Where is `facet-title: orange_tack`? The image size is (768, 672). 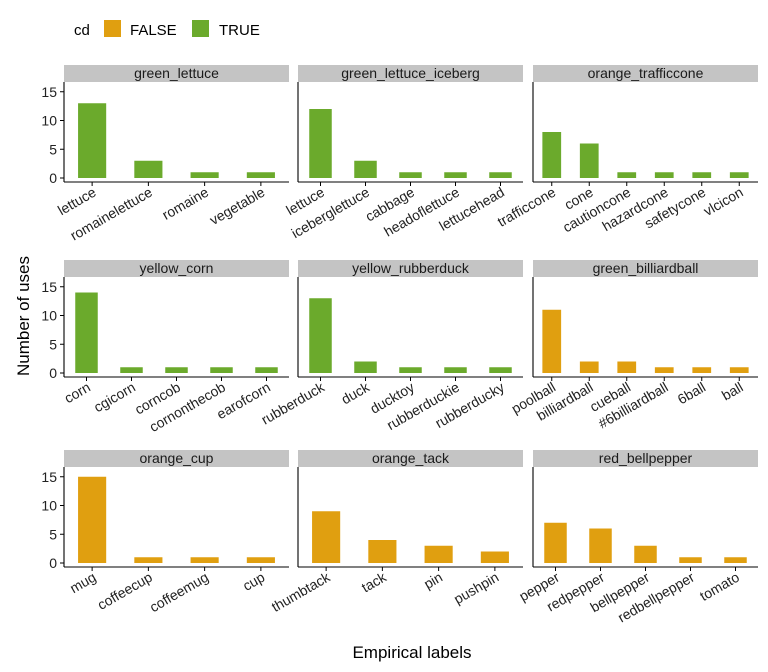
facet-title: orange_tack is located at coordinates (411, 458).